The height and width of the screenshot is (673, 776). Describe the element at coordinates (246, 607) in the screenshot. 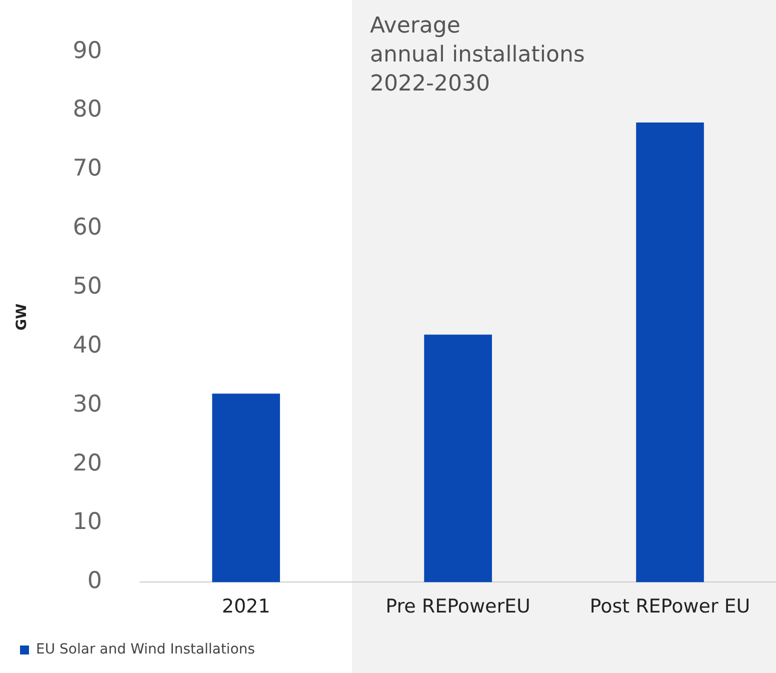

I see `x-tick-label: 2021` at that location.